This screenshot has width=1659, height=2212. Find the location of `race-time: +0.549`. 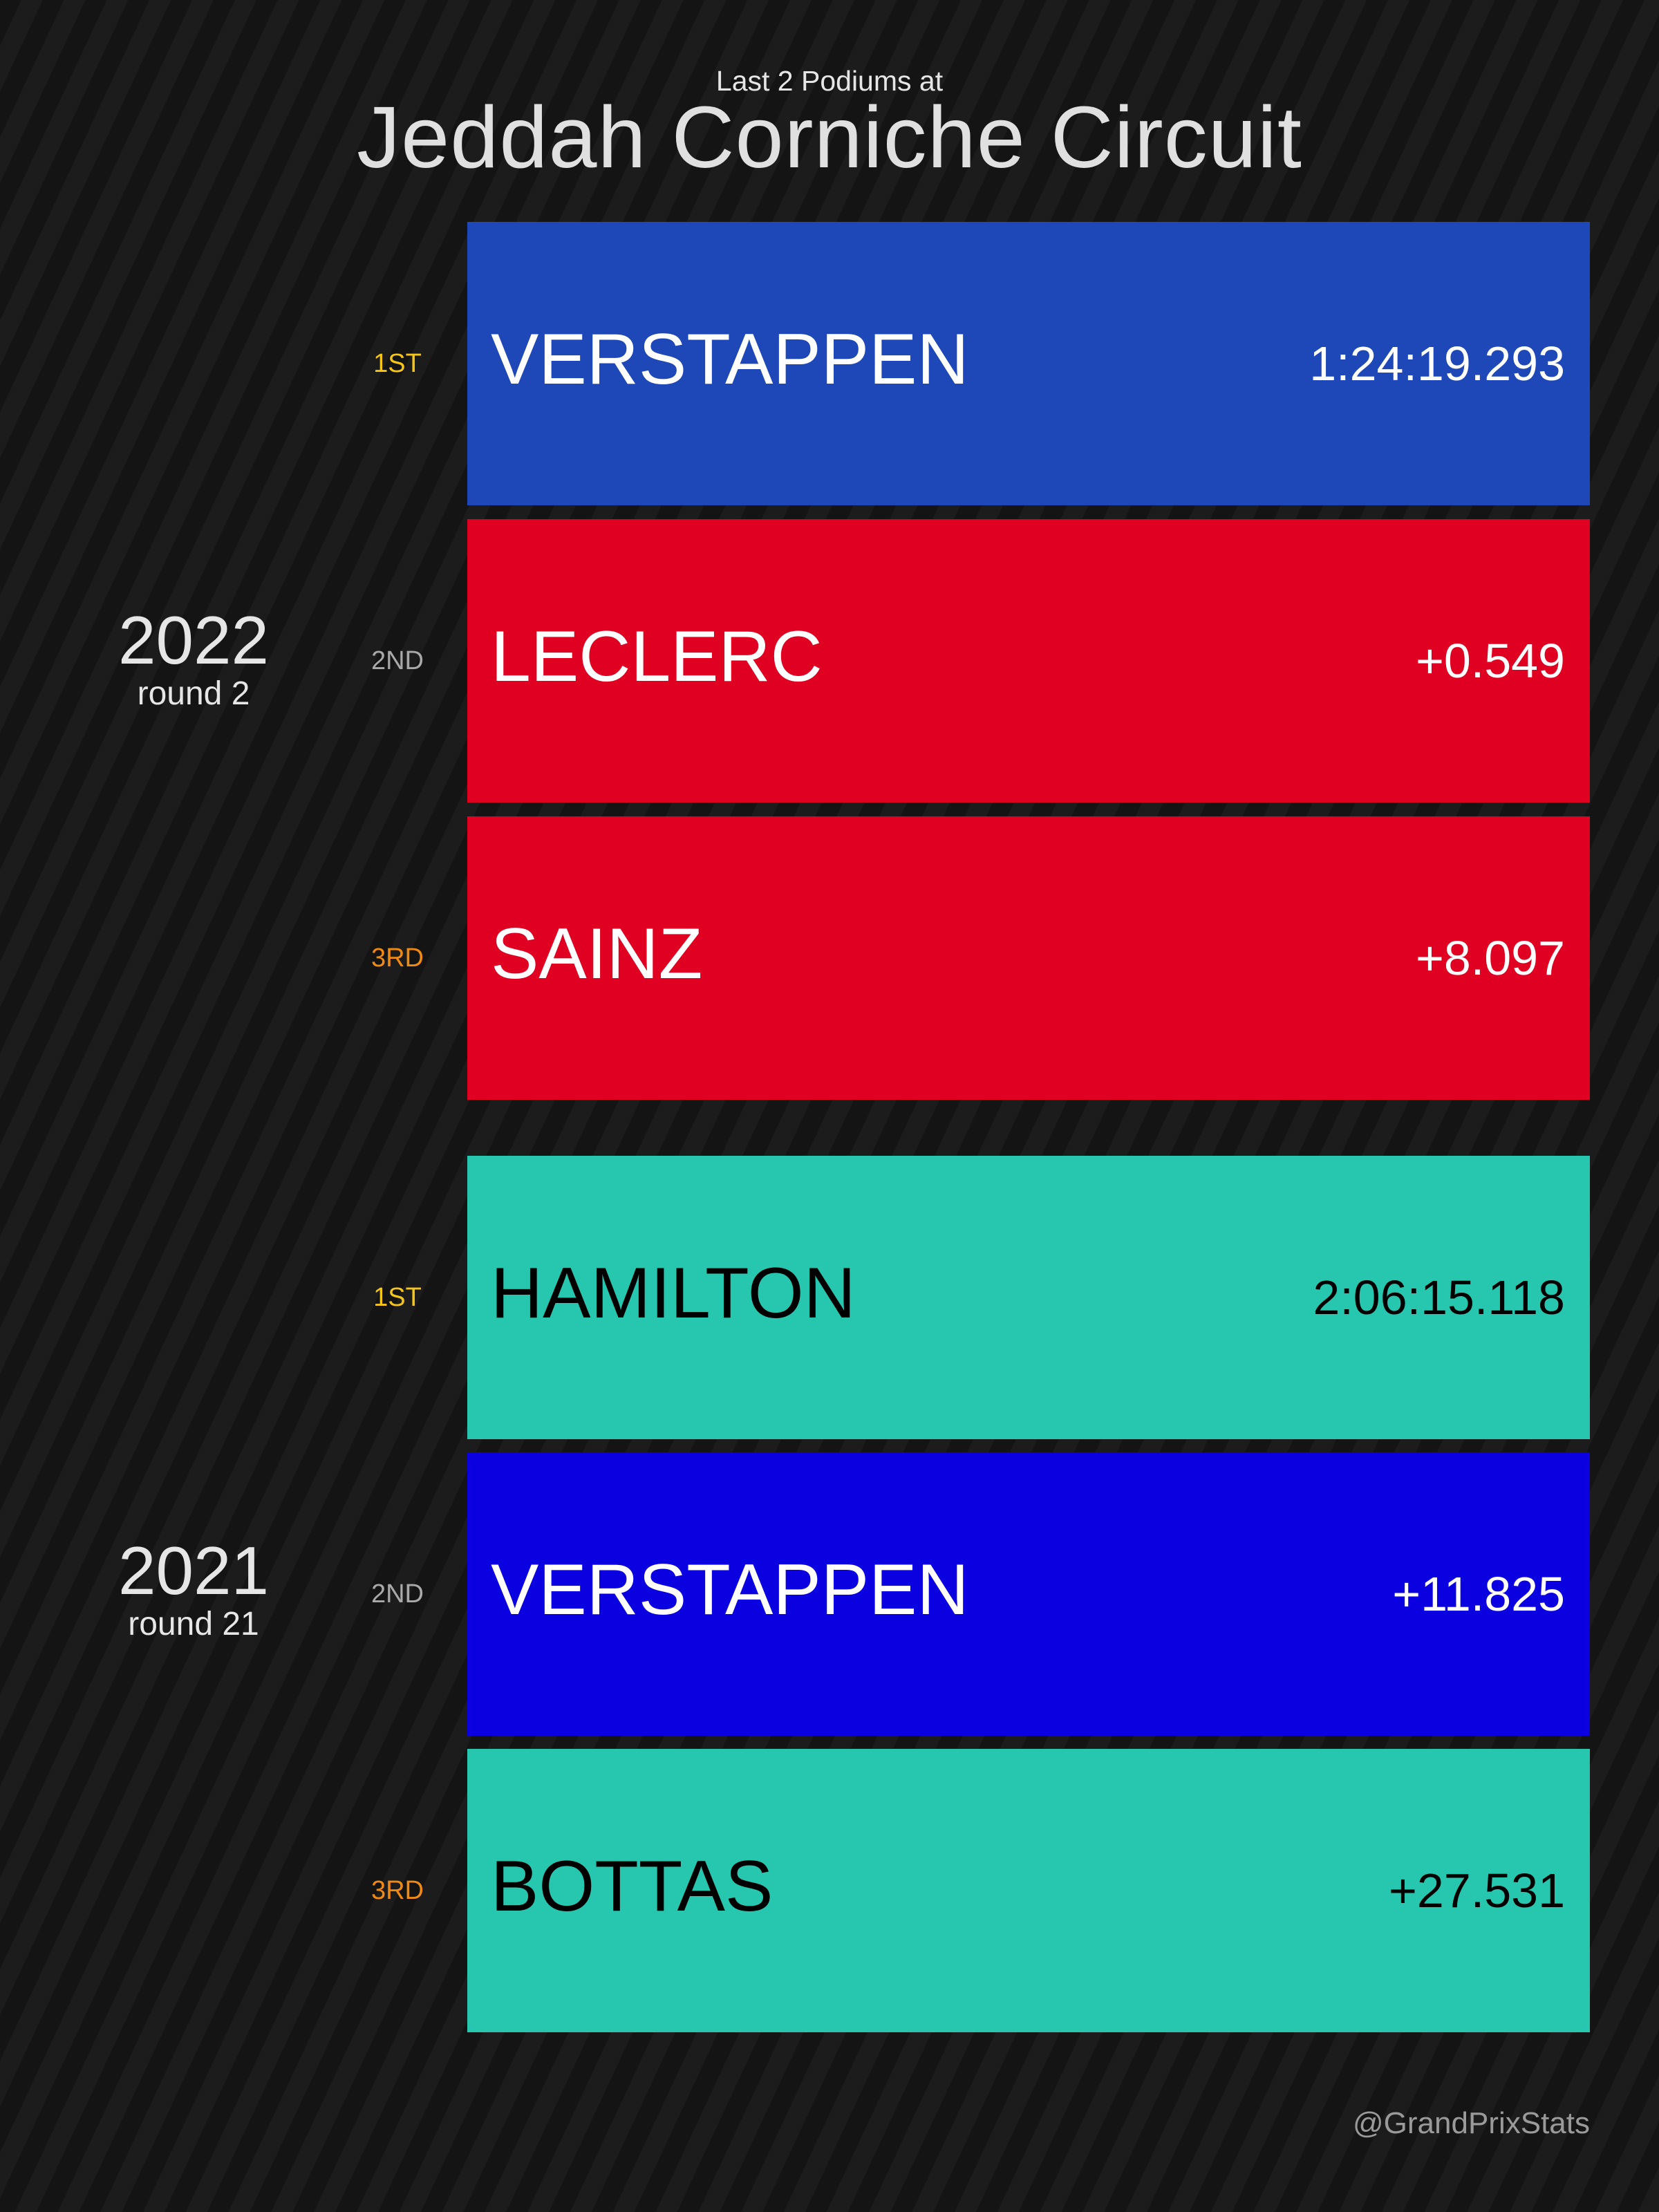

race-time: +0.549 is located at coordinates (1490, 661).